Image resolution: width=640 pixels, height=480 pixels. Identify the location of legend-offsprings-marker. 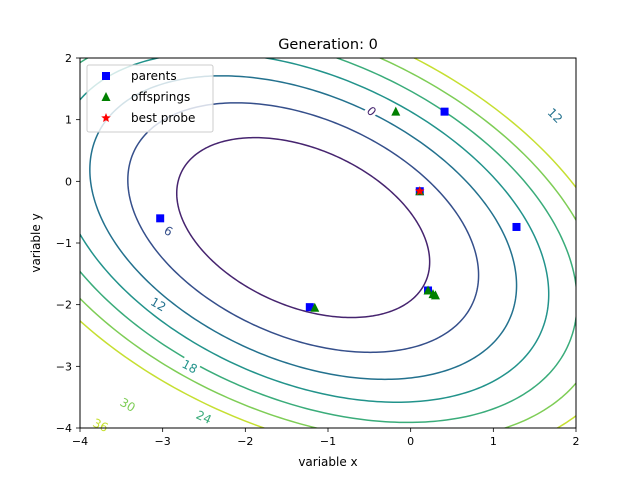
(106, 96).